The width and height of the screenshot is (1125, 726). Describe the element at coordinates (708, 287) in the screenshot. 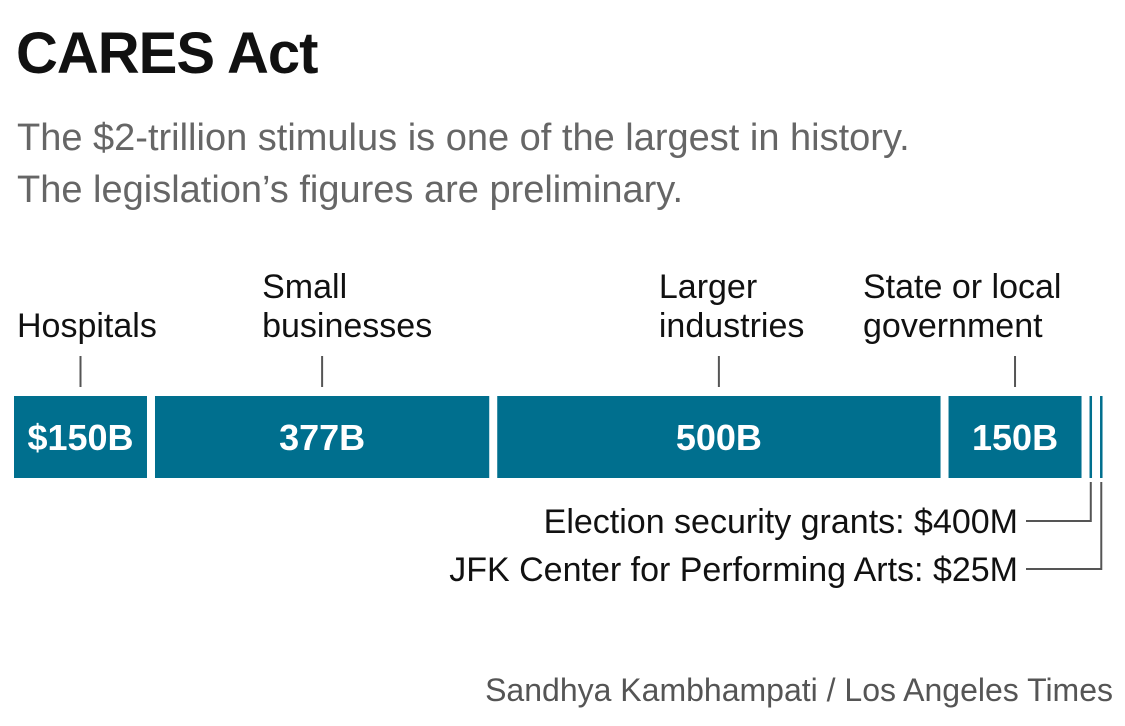

I see `category-label: Larger` at that location.